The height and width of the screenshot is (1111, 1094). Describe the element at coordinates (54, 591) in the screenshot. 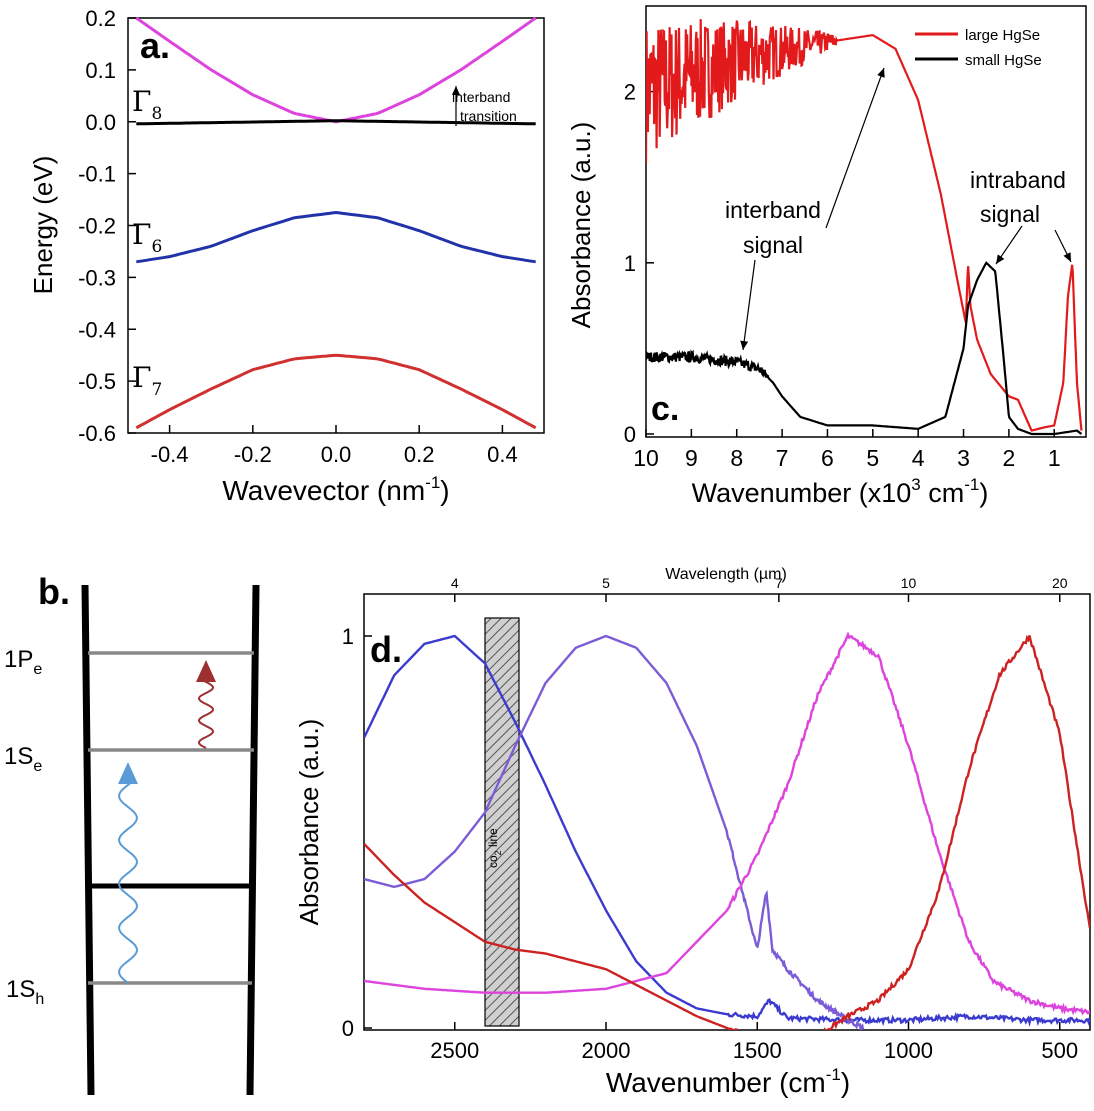

I see `panel-b-label: b.` at that location.